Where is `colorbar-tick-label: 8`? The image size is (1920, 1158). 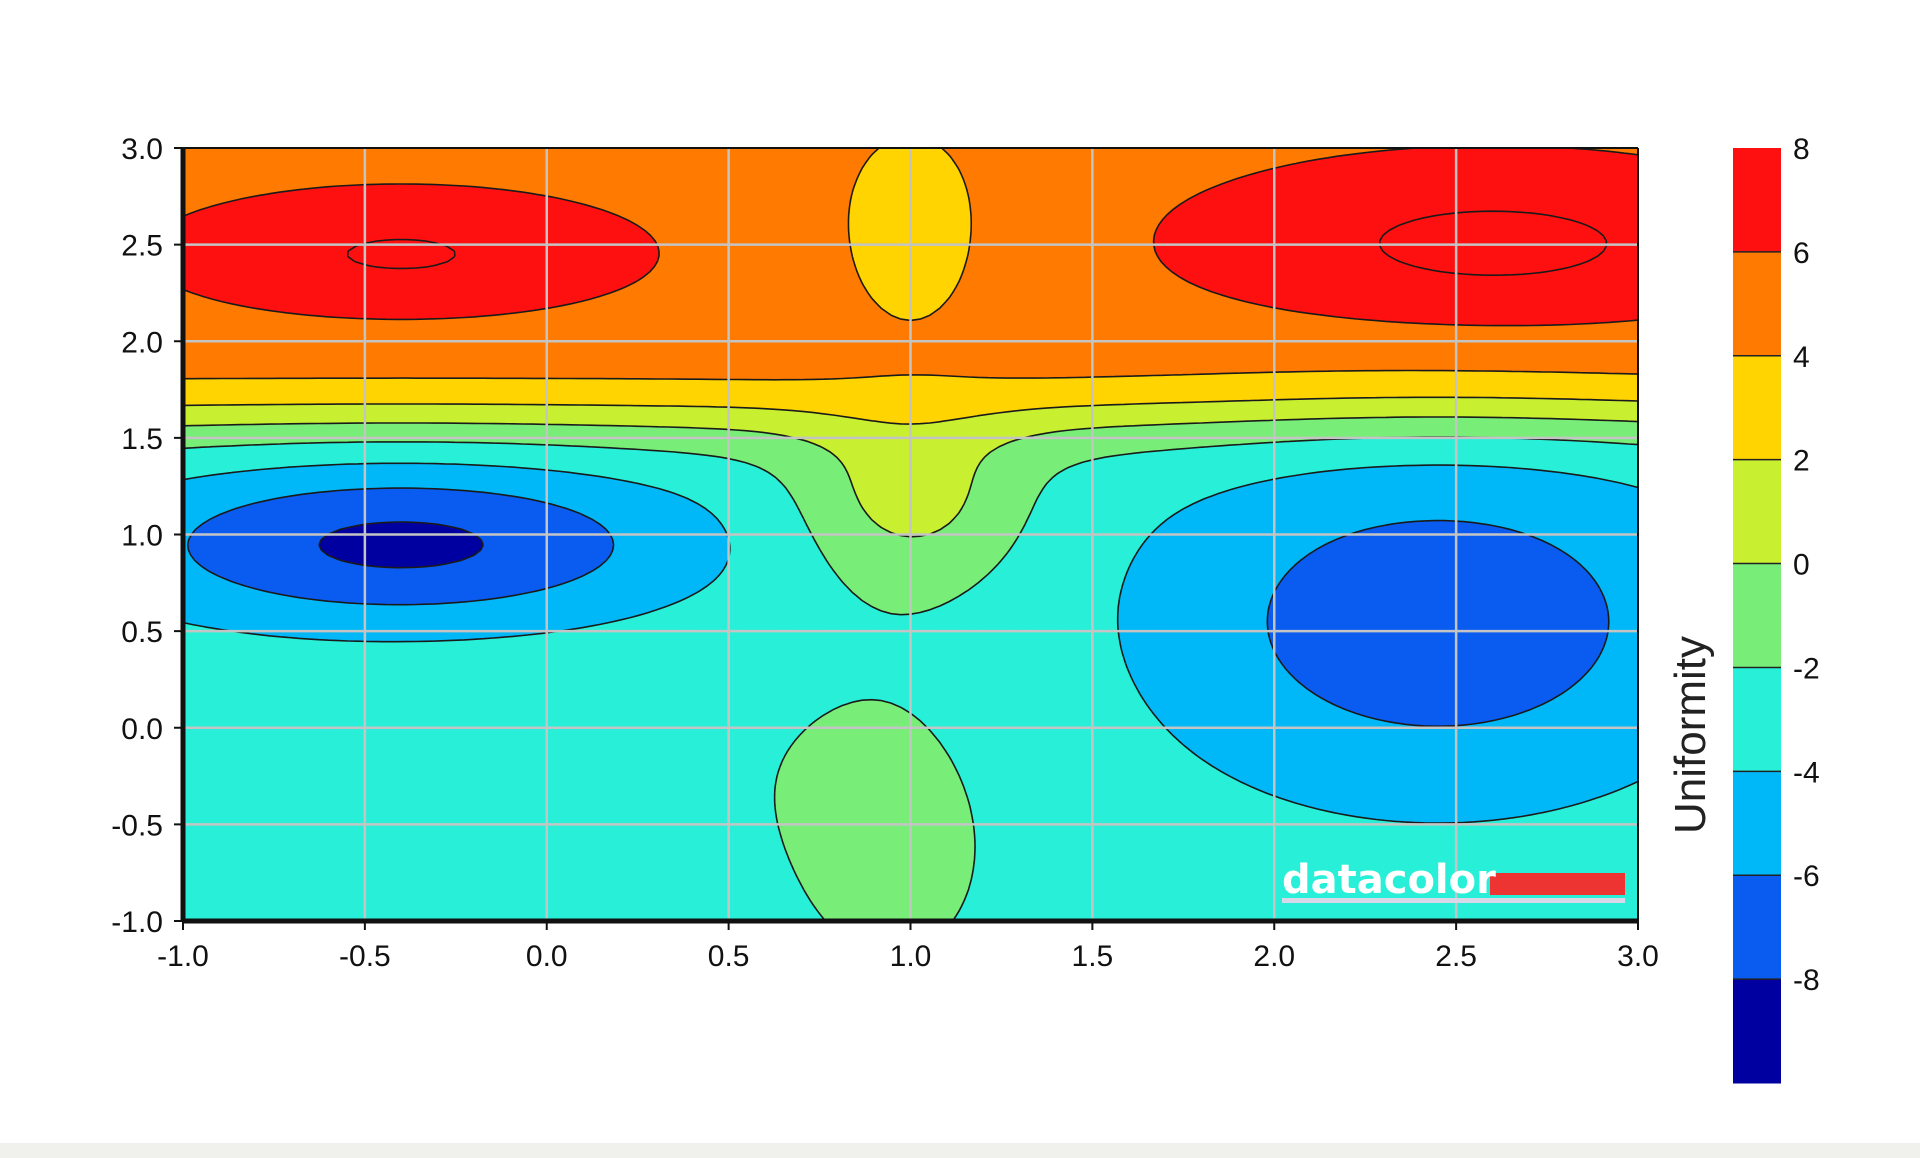 colorbar-tick-label: 8 is located at coordinates (1801, 149).